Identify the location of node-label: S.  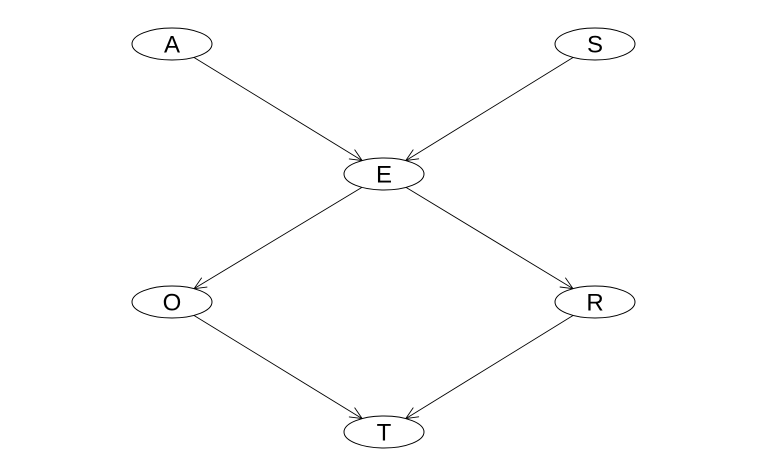
(595, 45).